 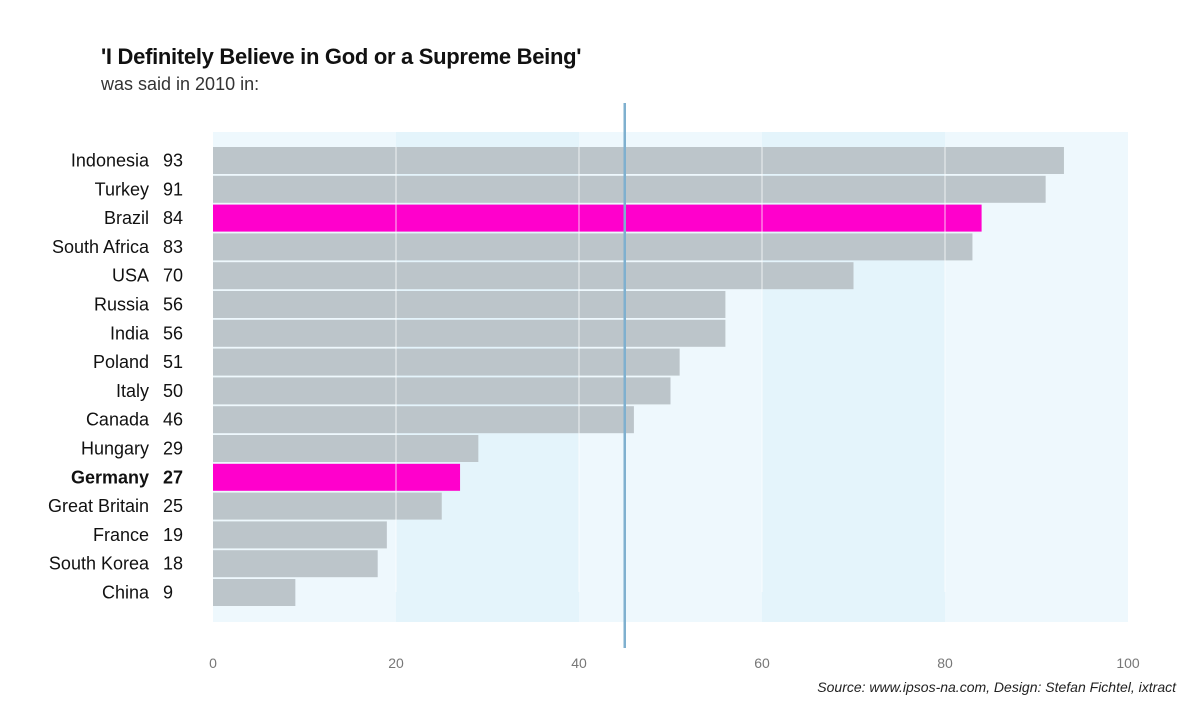 I want to click on x-tick-label: 40, so click(x=579, y=663).